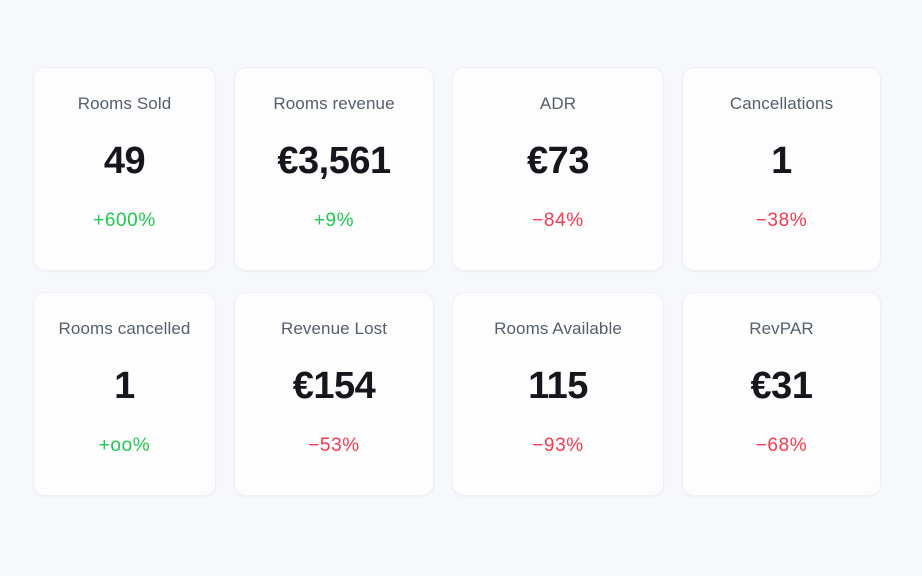  I want to click on kpi-value: 115, so click(558, 386).